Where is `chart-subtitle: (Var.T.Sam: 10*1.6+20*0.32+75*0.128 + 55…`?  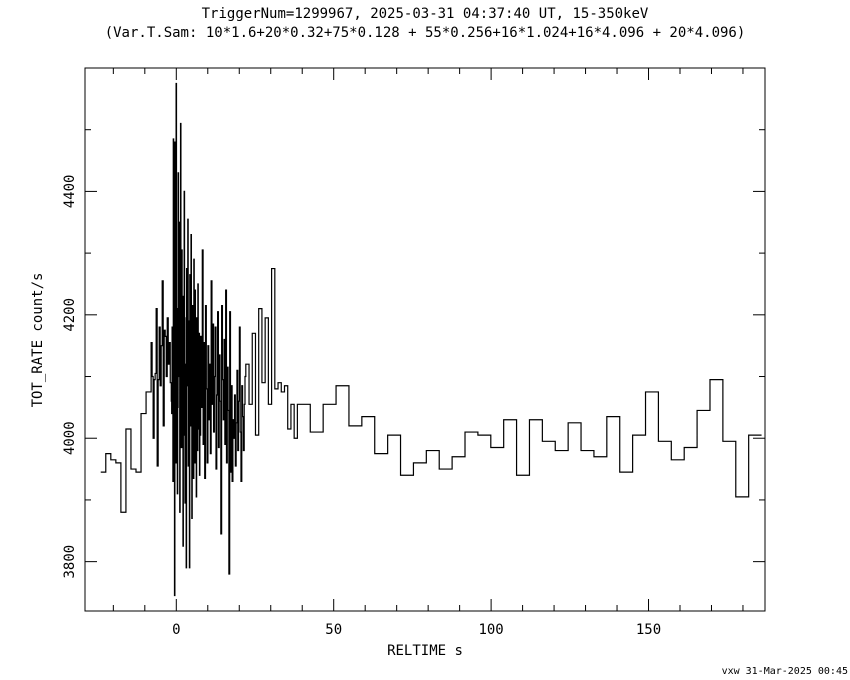 chart-subtitle: (Var.T.Sam: 10*1.6+20*0.32+75*0.128 + 55… is located at coordinates (425, 33).